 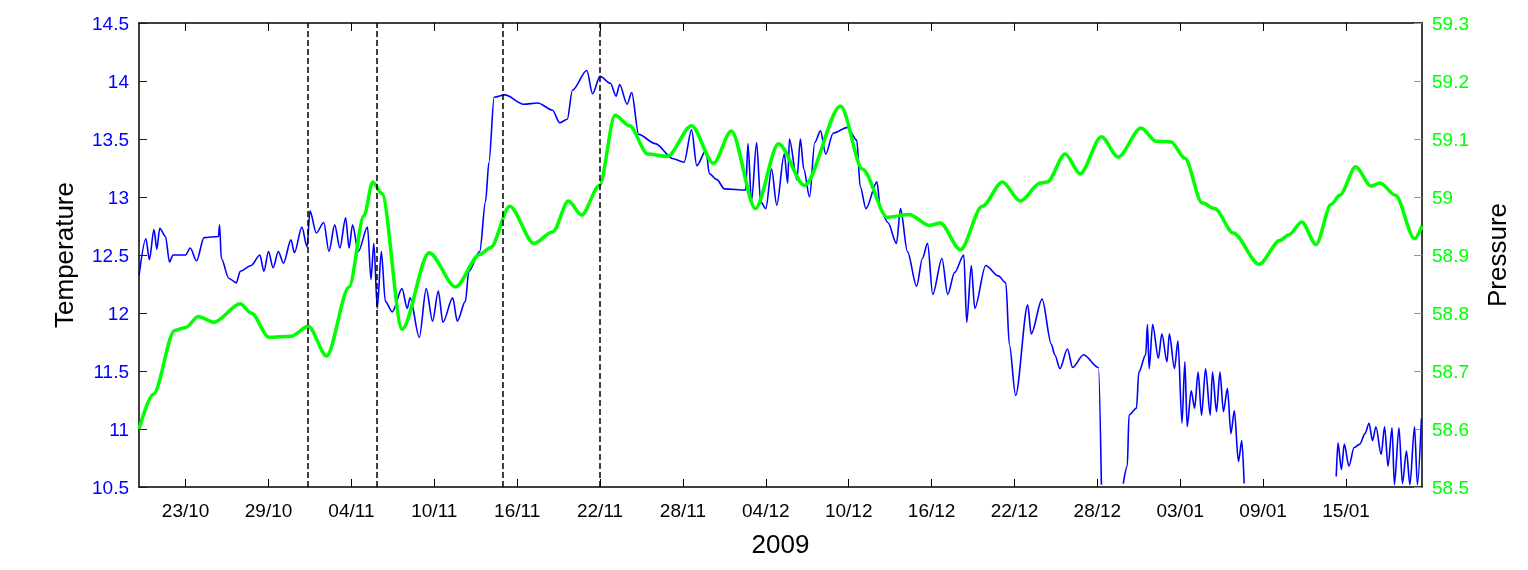 I want to click on x-tick-label: 28/11, so click(x=683, y=510).